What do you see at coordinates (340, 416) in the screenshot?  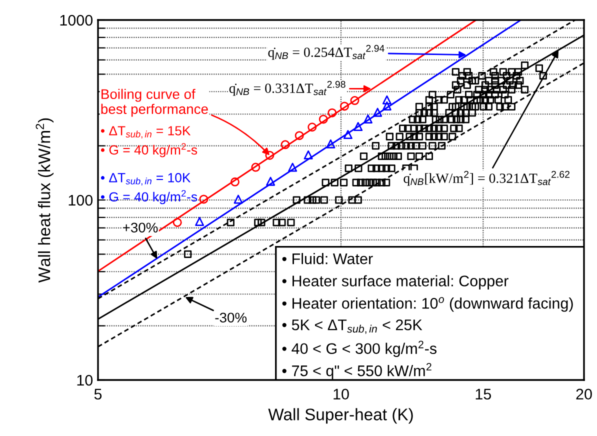 I see `x-axis-title: Wall Super-heat (K)` at bounding box center [340, 416].